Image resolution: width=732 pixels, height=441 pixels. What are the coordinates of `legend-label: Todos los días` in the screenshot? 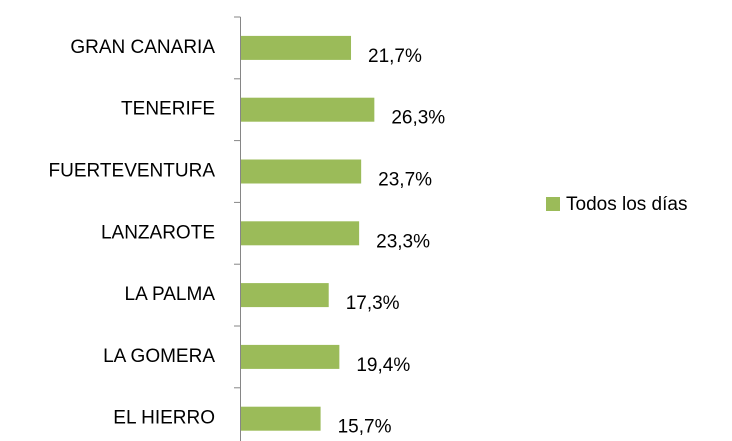 It's located at (626, 204).